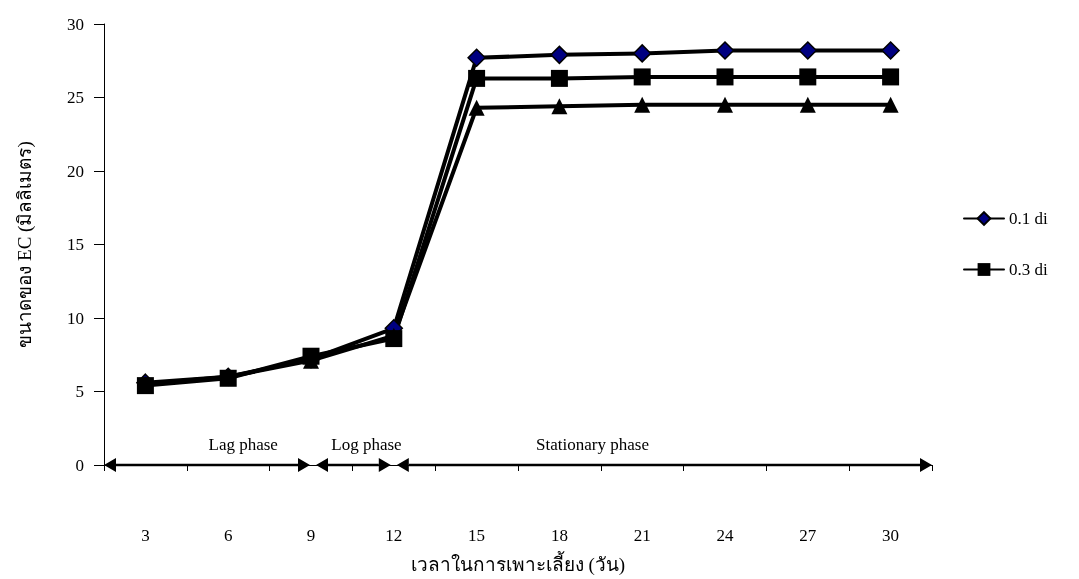 Image resolution: width=1079 pixels, height=579 pixels. Describe the element at coordinates (75, 97) in the screenshot. I see `y-tick-label: 25` at that location.